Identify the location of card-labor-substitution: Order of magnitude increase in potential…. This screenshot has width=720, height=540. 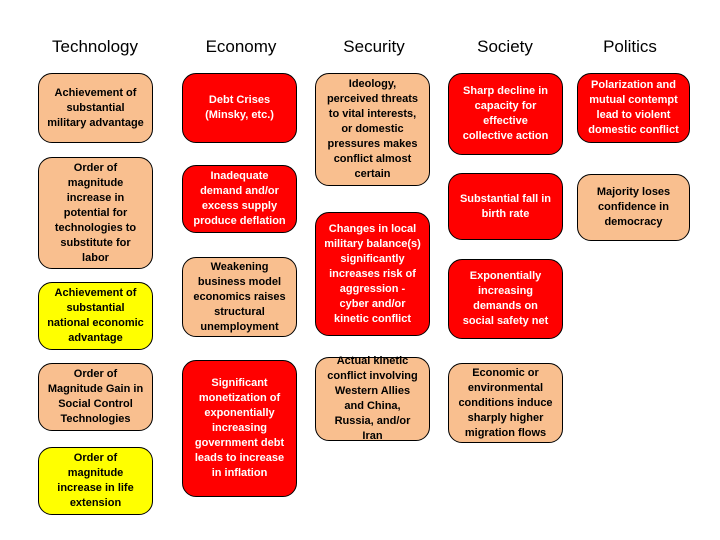
(95, 213).